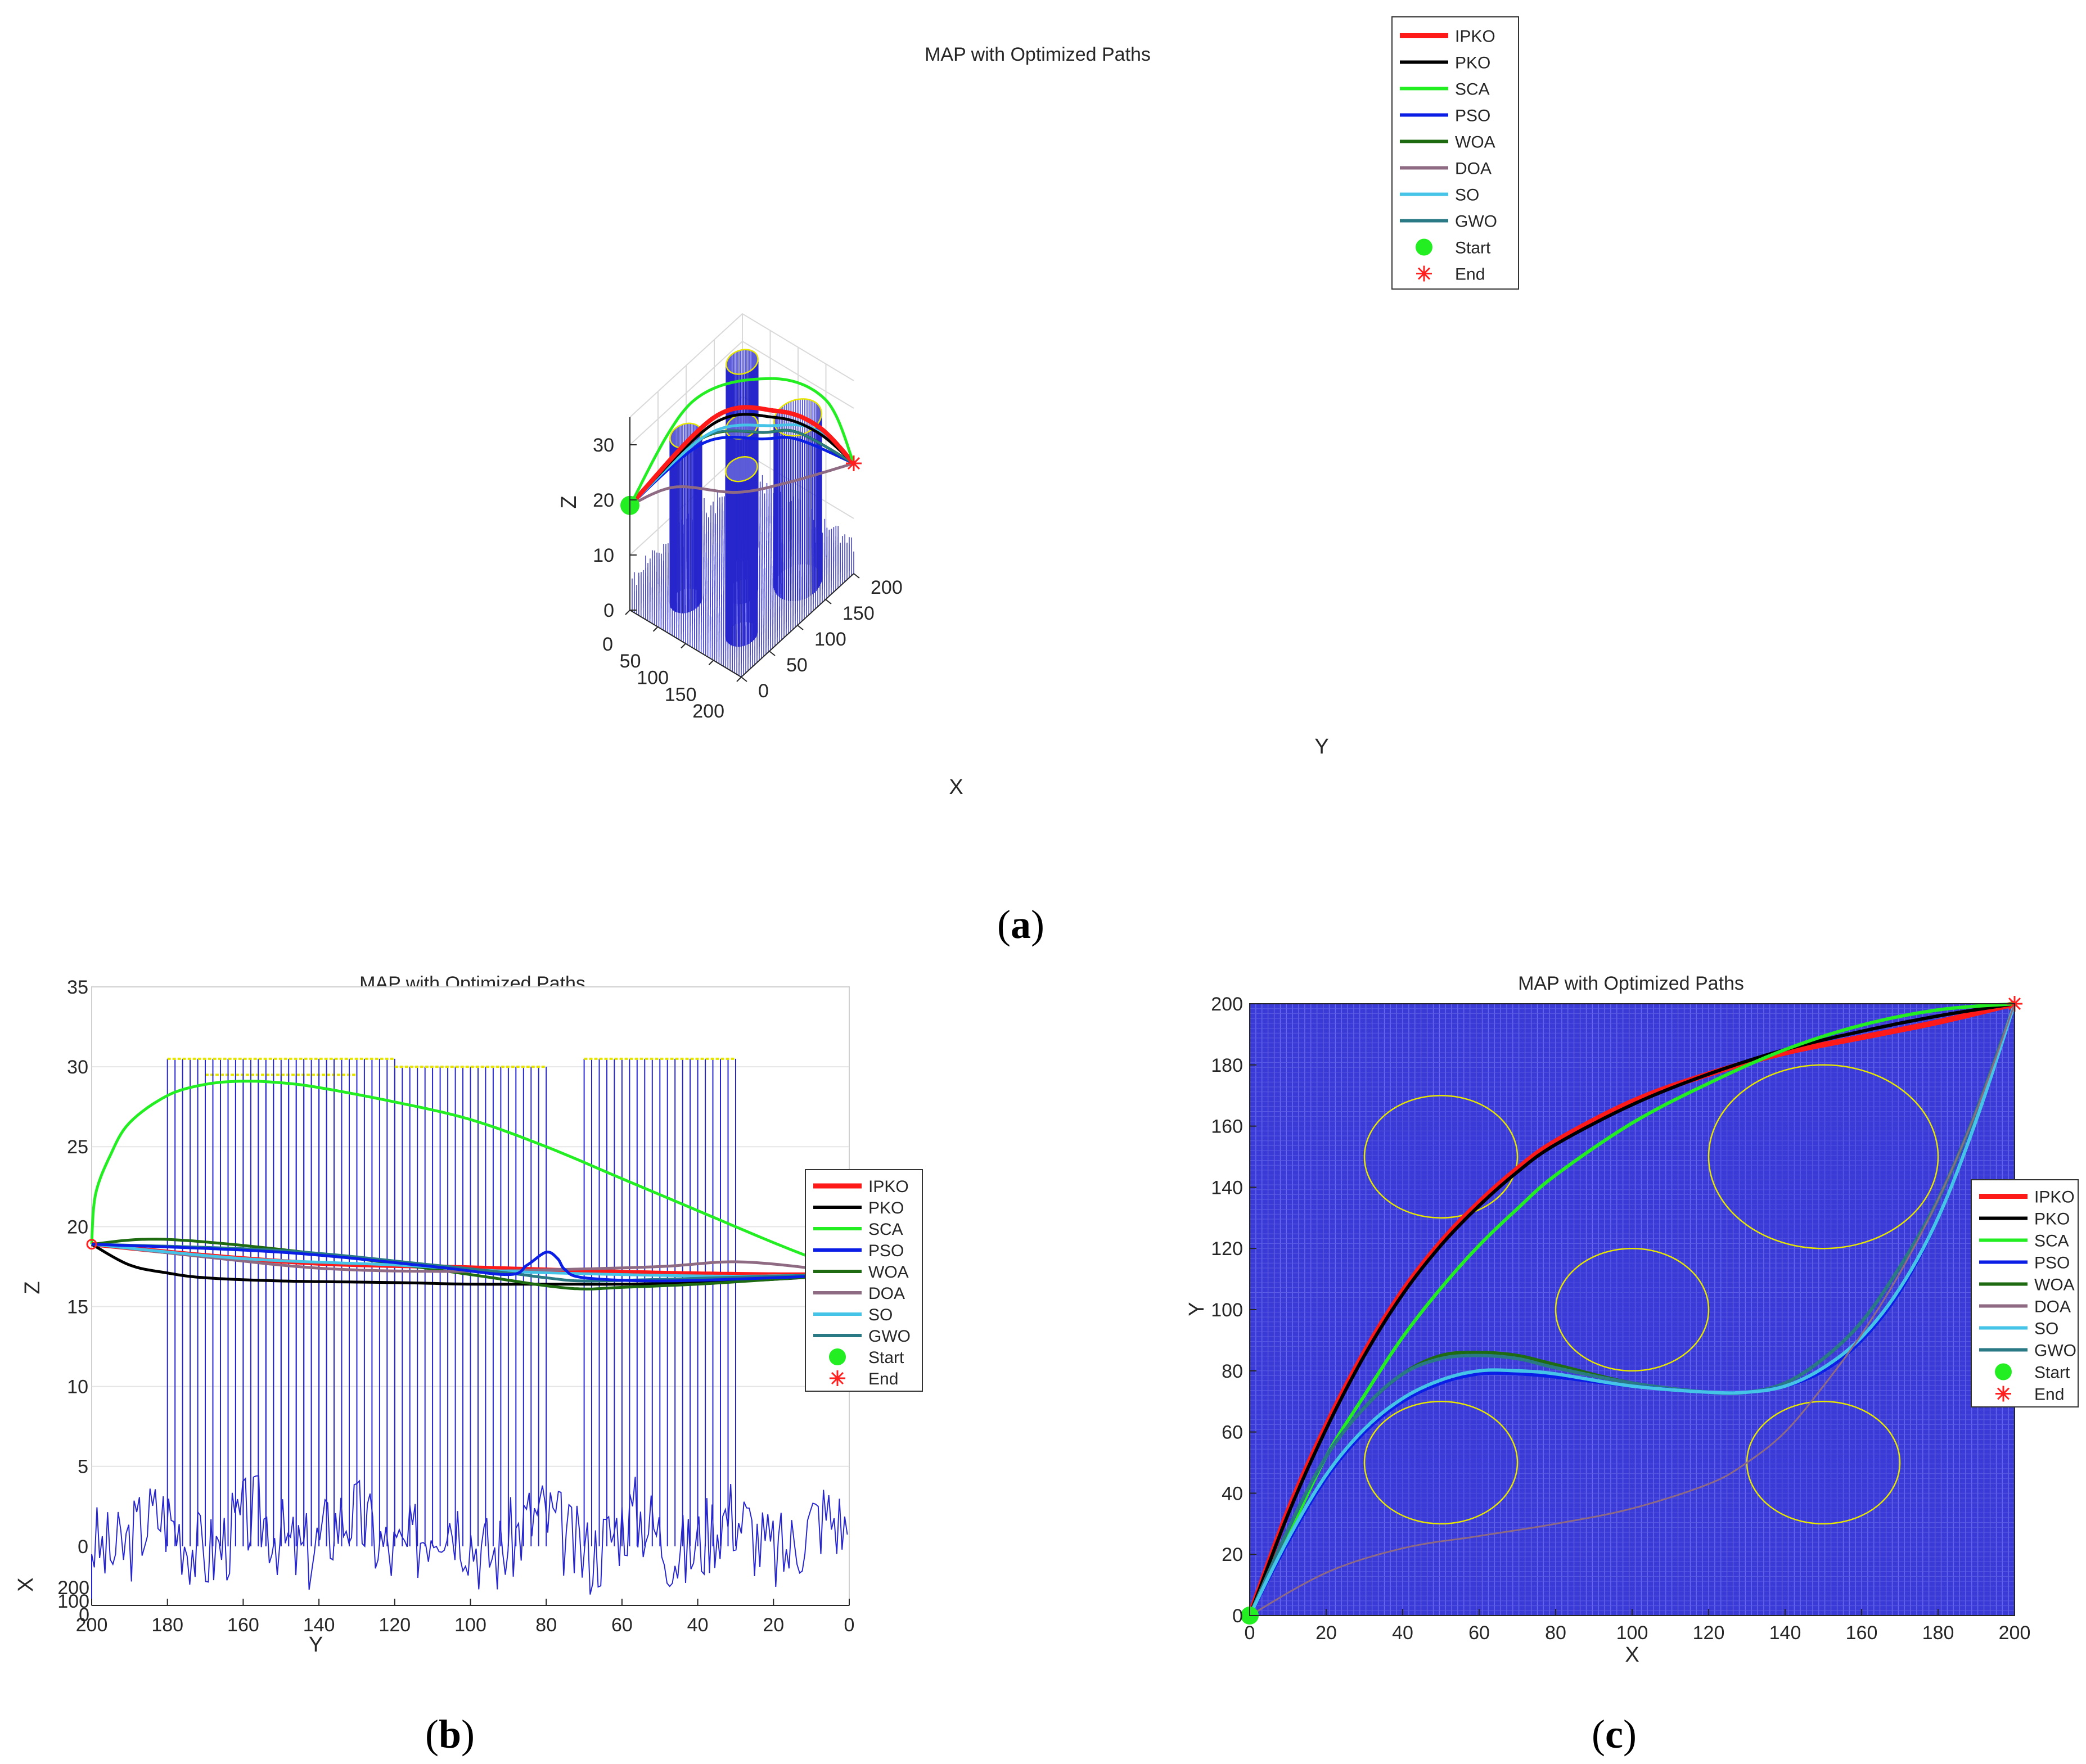  Describe the element at coordinates (854, 463) in the screenshot. I see `end-marker` at that location.